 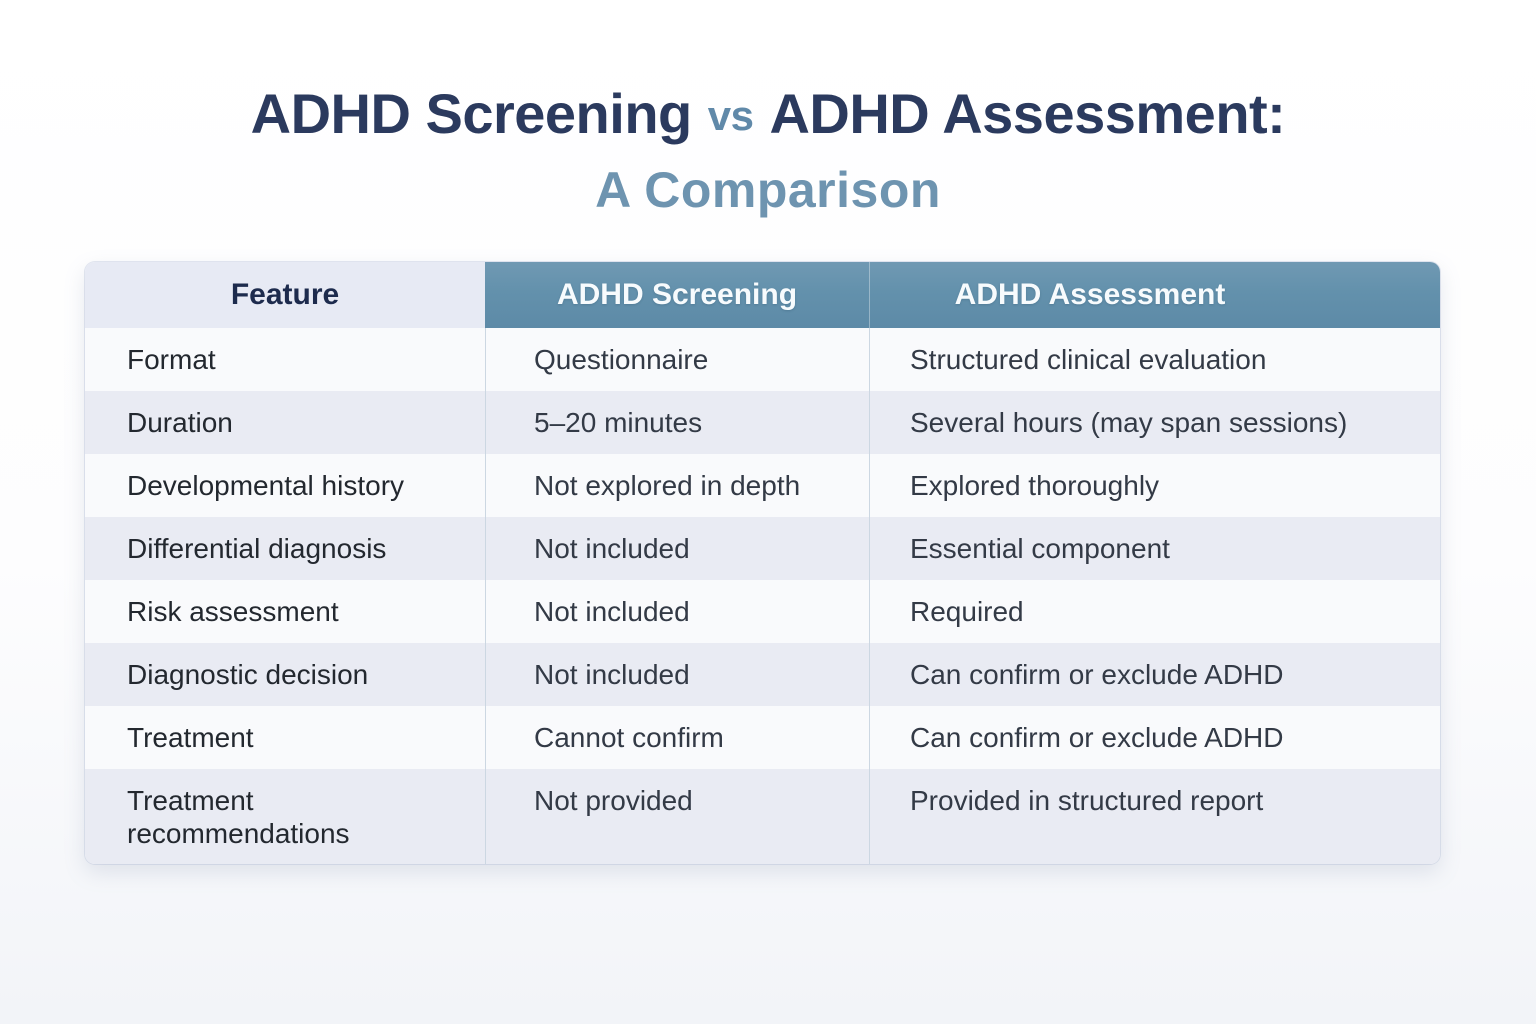 What do you see at coordinates (233, 611) in the screenshot?
I see `feature-cell: Risk assessment` at bounding box center [233, 611].